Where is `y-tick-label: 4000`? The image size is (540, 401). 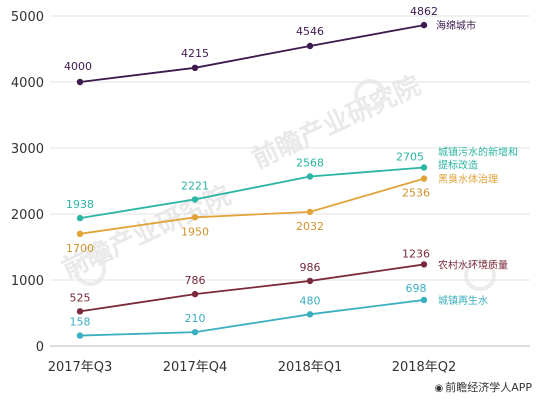
y-tick-label: 4000 is located at coordinates (27, 83).